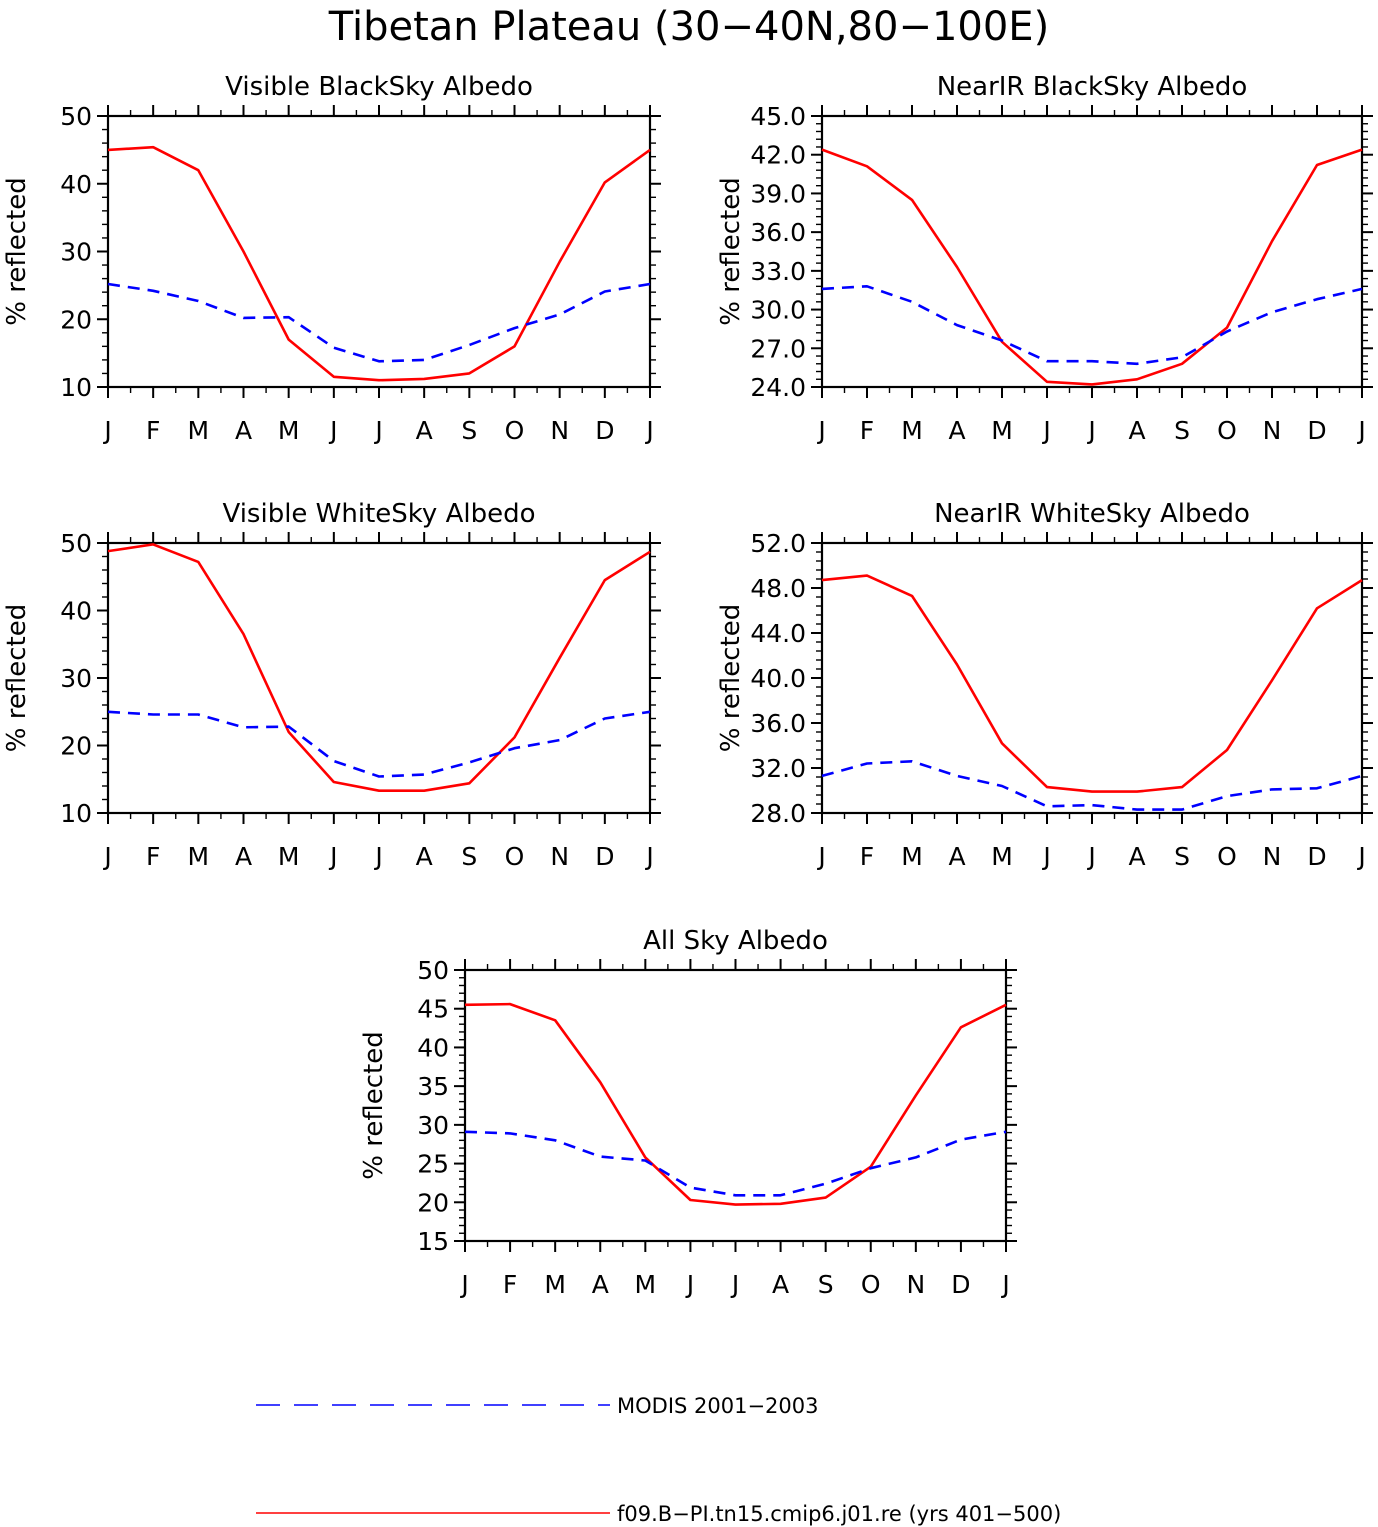 Image resolution: width=1378 pixels, height=1527 pixels. What do you see at coordinates (433, 1164) in the screenshot?
I see `y-tick-label: 25` at bounding box center [433, 1164].